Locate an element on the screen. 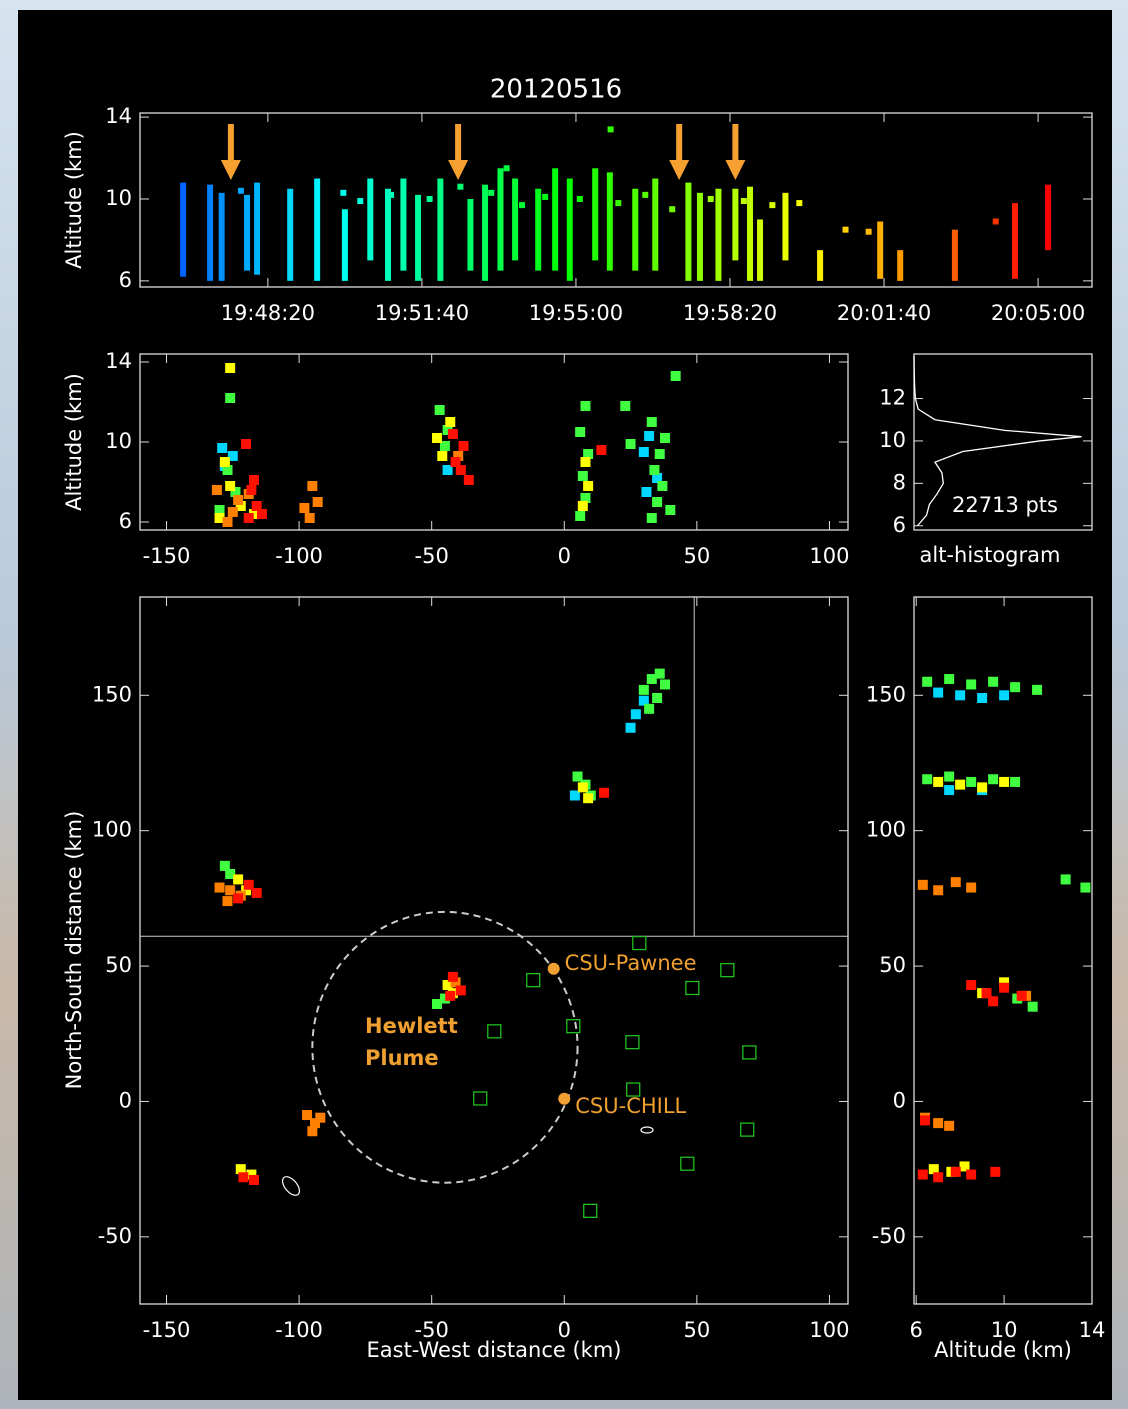 The height and width of the screenshot is (1409, 1128). y-tick-label: 10 is located at coordinates (118, 198).